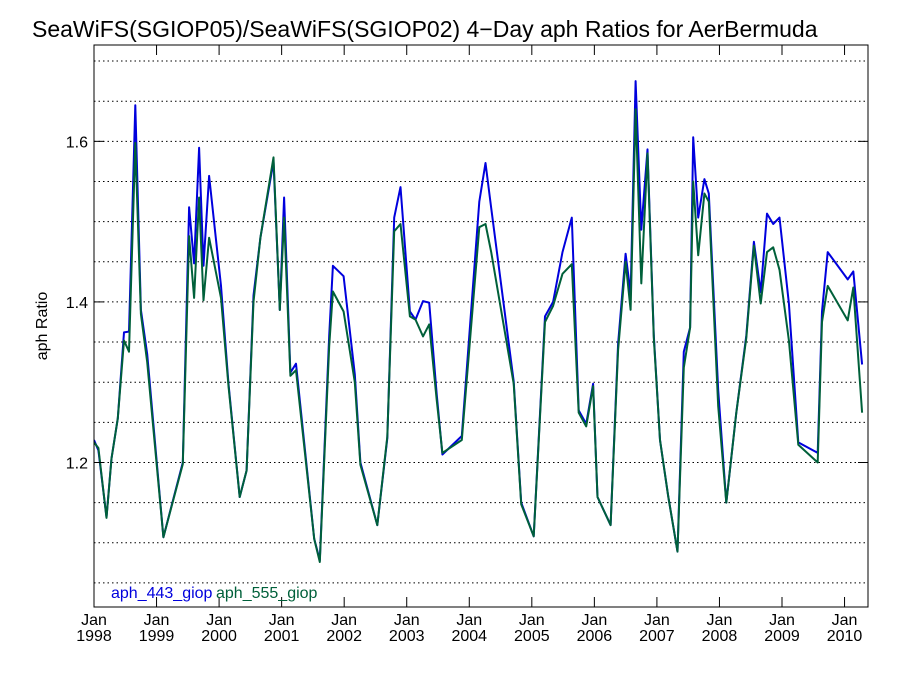  What do you see at coordinates (157, 636) in the screenshot?
I see `x-tick-year-label: 1999` at bounding box center [157, 636].